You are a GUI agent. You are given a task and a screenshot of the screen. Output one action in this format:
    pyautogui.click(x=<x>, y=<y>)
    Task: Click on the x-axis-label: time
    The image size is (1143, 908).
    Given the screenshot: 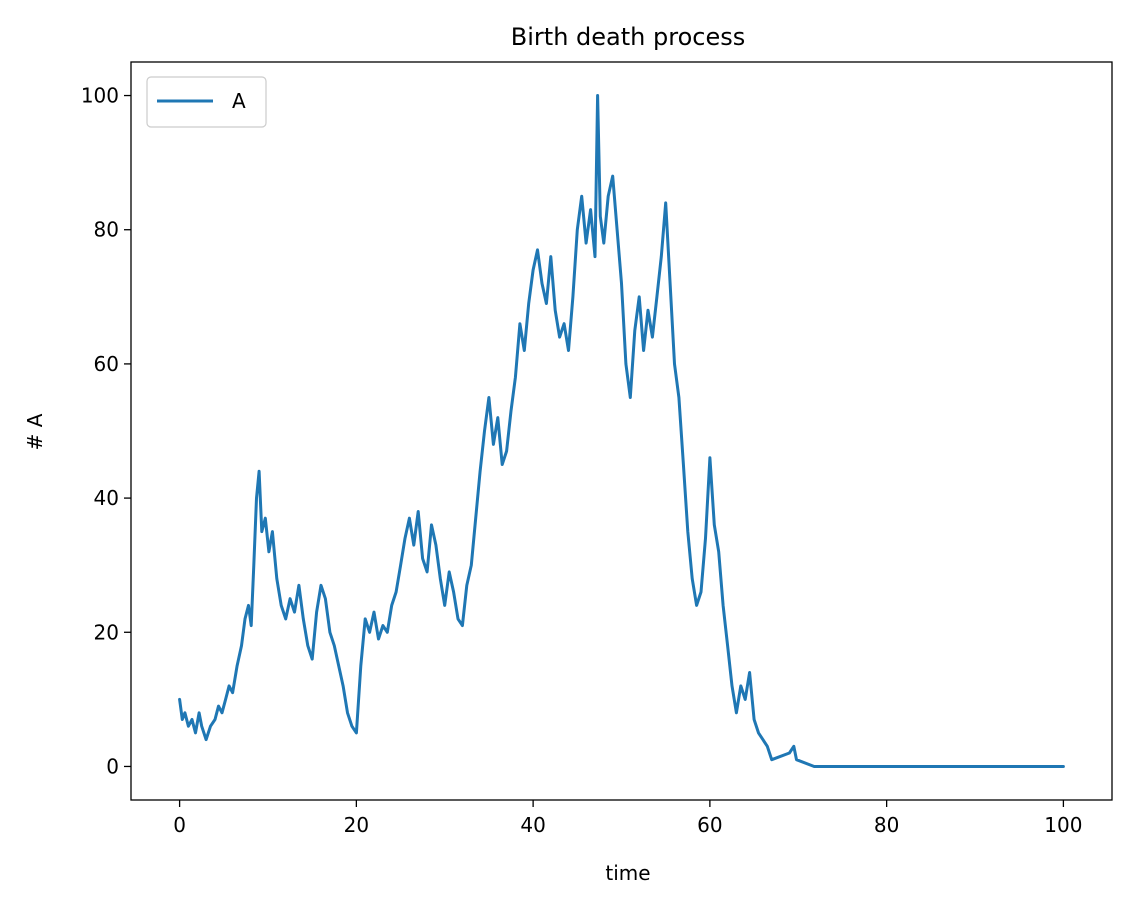 What is the action you would take?
    pyautogui.click(x=627, y=873)
    